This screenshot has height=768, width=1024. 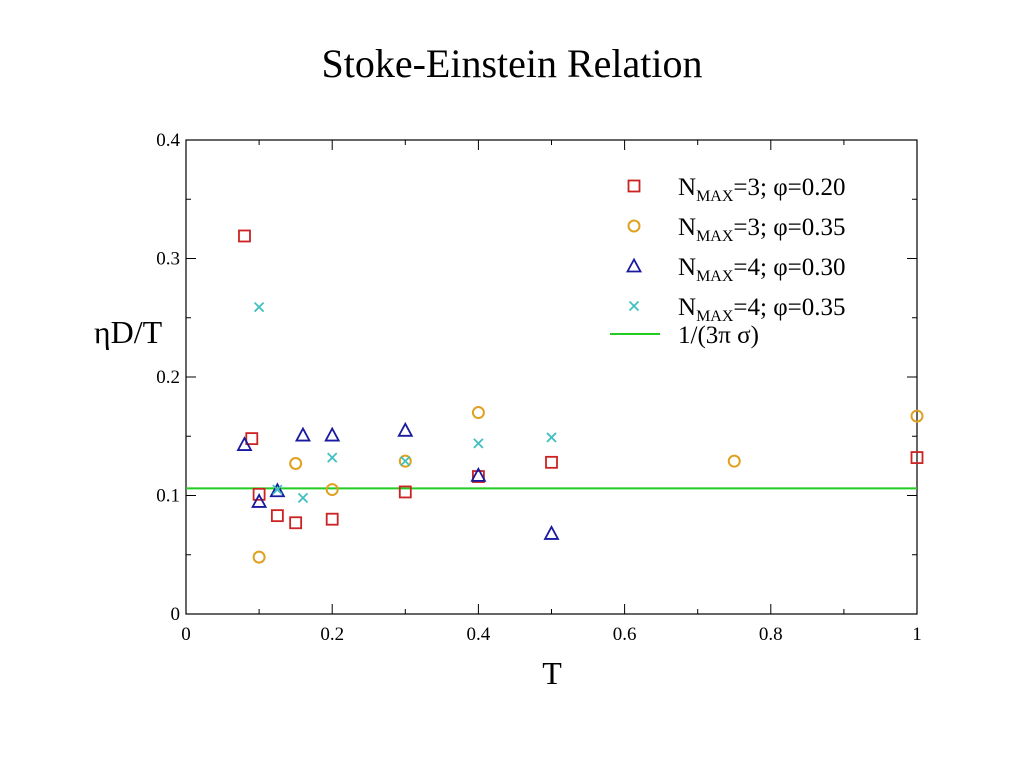 What do you see at coordinates (634, 265) in the screenshot?
I see `legend-marker-triangle` at bounding box center [634, 265].